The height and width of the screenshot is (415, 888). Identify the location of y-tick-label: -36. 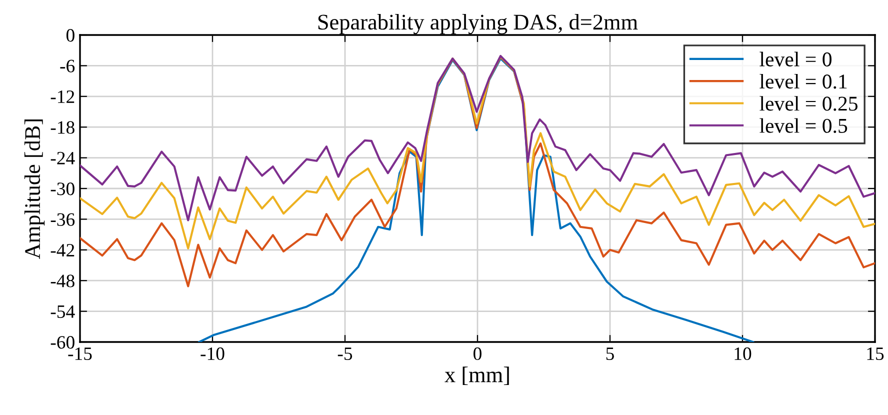
(62, 219).